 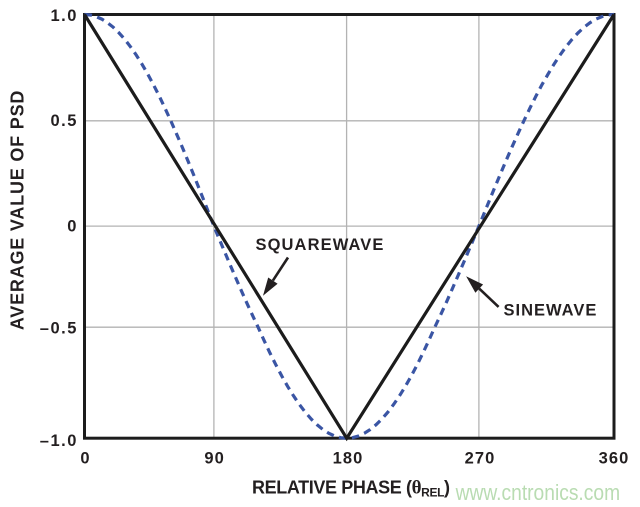 I want to click on svg-text: 180, so click(x=348, y=459).